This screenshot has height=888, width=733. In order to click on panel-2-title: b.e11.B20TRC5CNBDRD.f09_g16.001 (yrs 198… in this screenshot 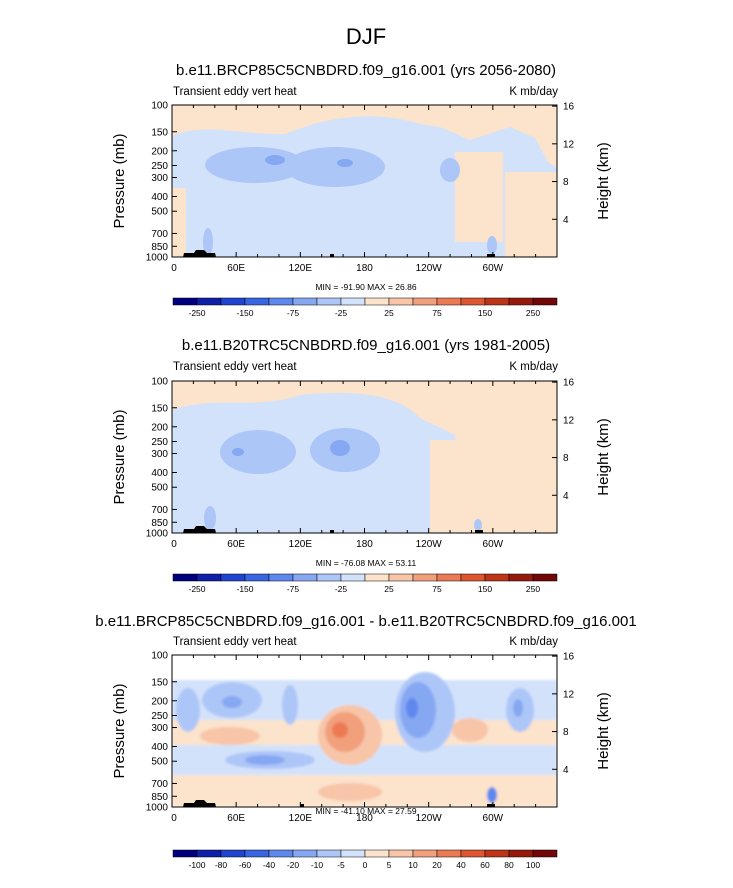, I will do `click(366, 345)`.